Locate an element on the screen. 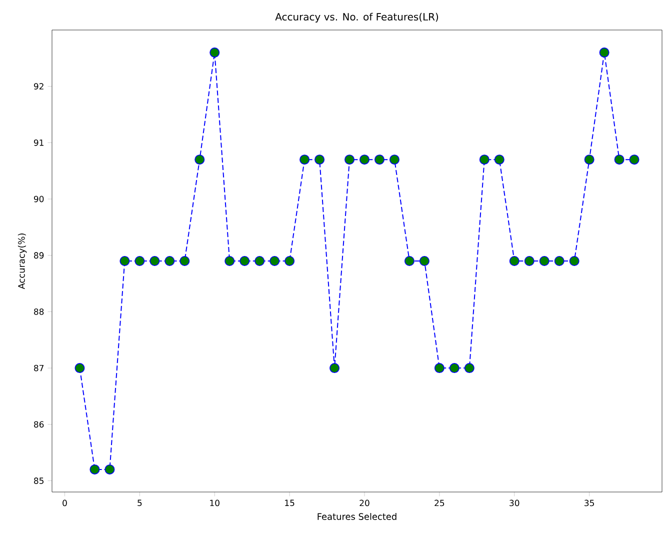 This screenshot has height=535, width=669. y-tick-label: 89 is located at coordinates (39, 255).